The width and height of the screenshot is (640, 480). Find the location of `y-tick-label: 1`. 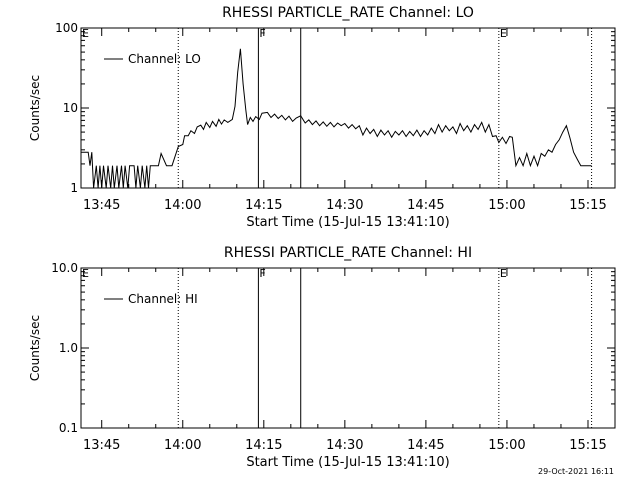

y-tick-label: 1 is located at coordinates (74, 188).